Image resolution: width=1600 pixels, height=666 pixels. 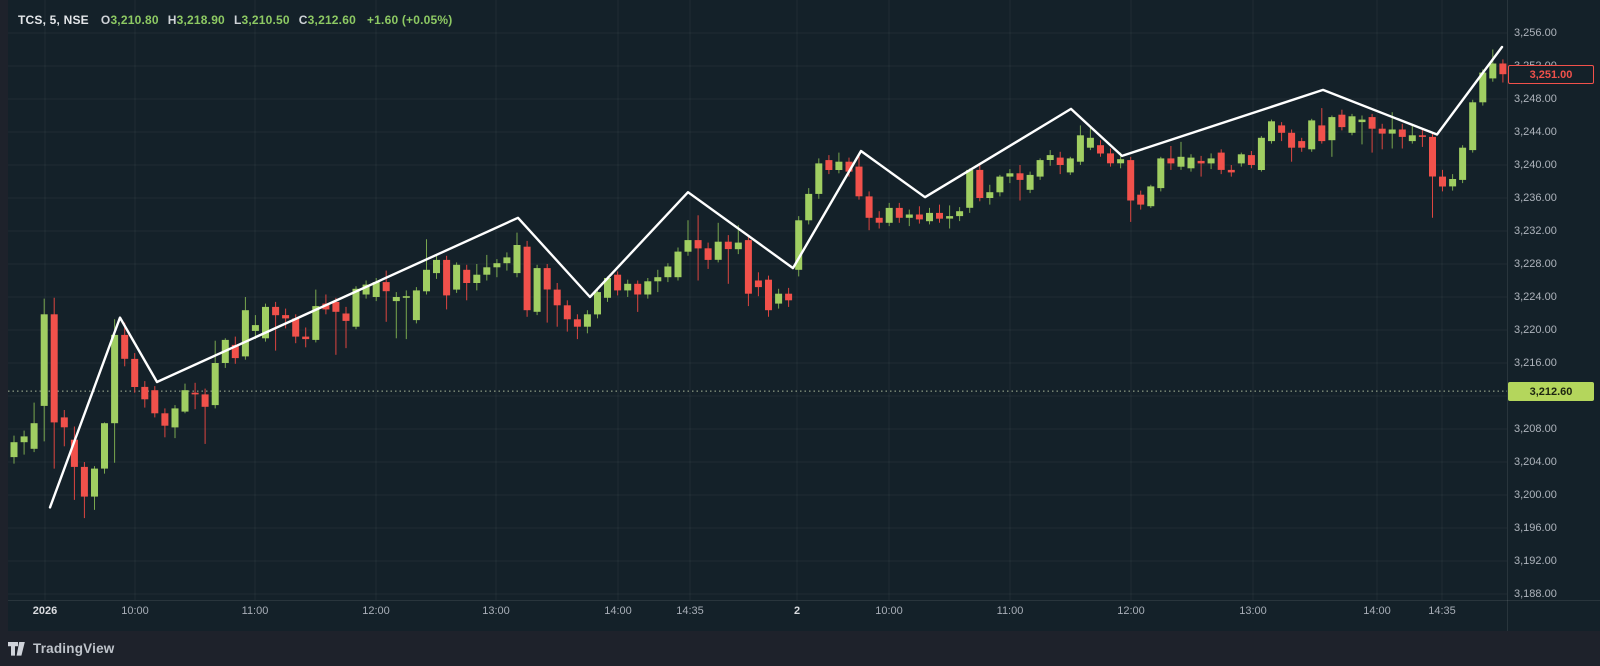 I want to click on close-label: C, so click(x=303, y=20).